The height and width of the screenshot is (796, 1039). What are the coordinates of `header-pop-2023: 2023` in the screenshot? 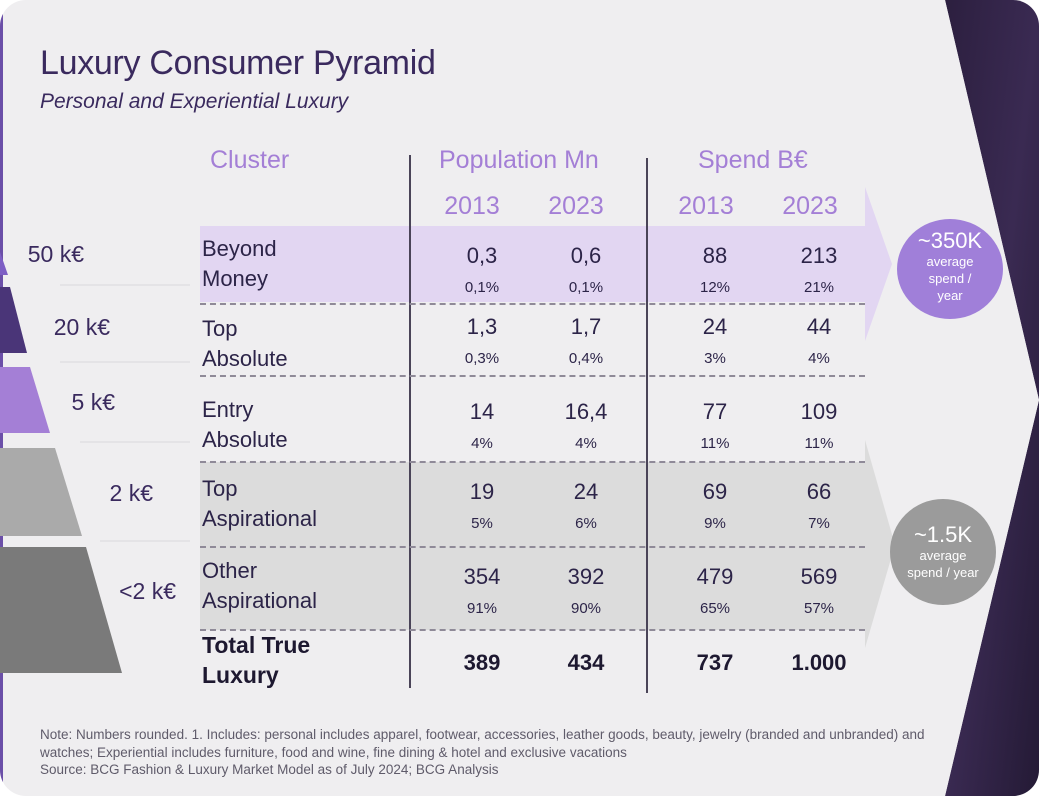 It's located at (576, 206).